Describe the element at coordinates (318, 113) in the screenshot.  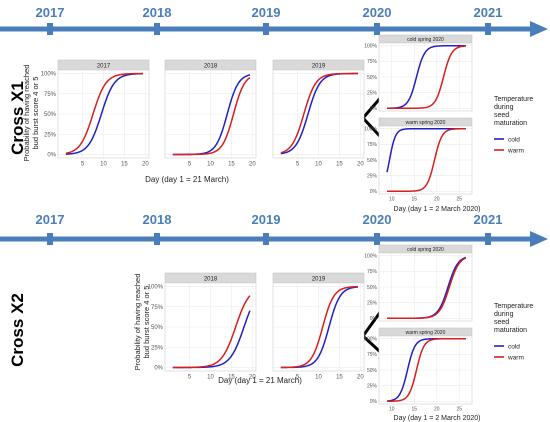
I see `chart-panel-3: 2019 5 10 15 20` at that location.